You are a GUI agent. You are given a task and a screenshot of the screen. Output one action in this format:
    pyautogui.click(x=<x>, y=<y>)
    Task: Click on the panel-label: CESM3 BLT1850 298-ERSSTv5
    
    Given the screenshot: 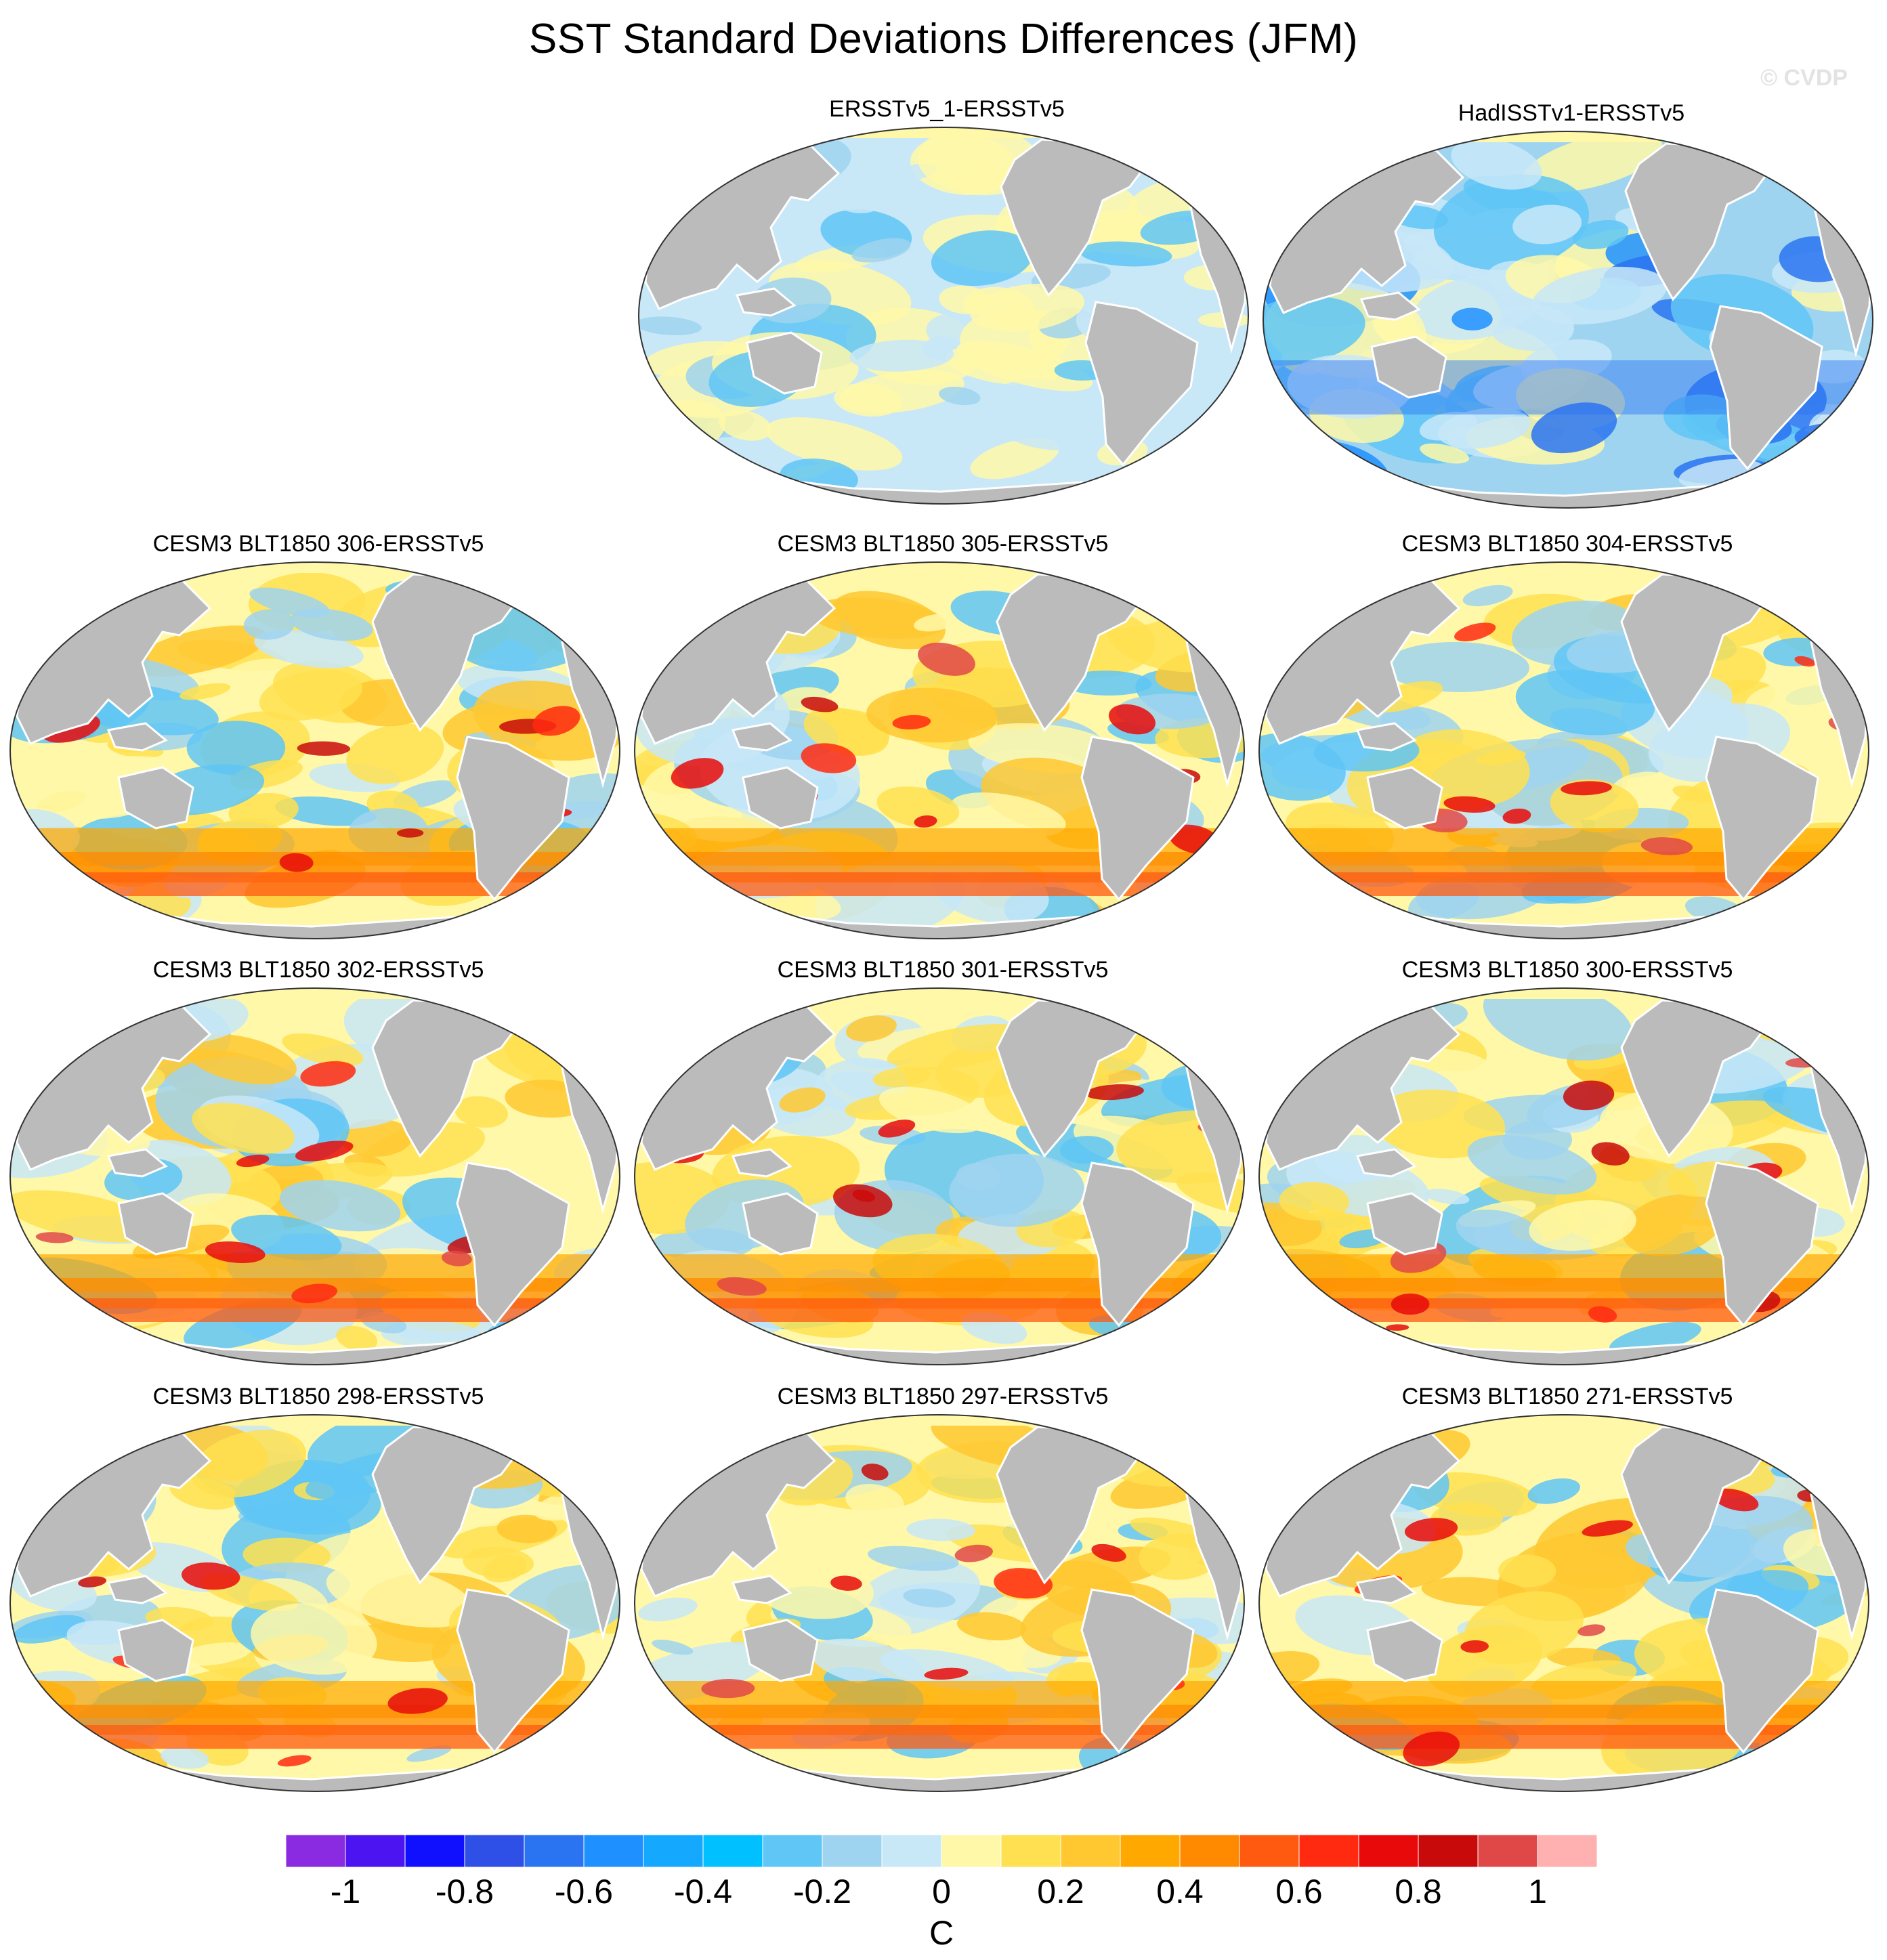 What is the action you would take?
    pyautogui.click(x=318, y=1396)
    